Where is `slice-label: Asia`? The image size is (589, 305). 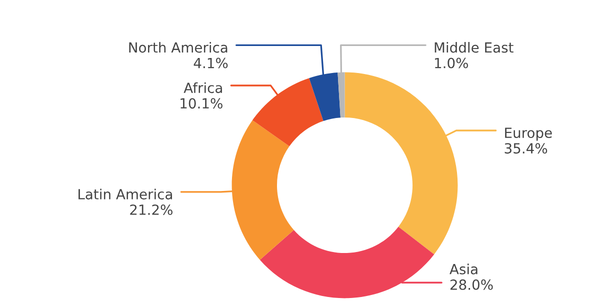
slice-label: Asia is located at coordinates (464, 269).